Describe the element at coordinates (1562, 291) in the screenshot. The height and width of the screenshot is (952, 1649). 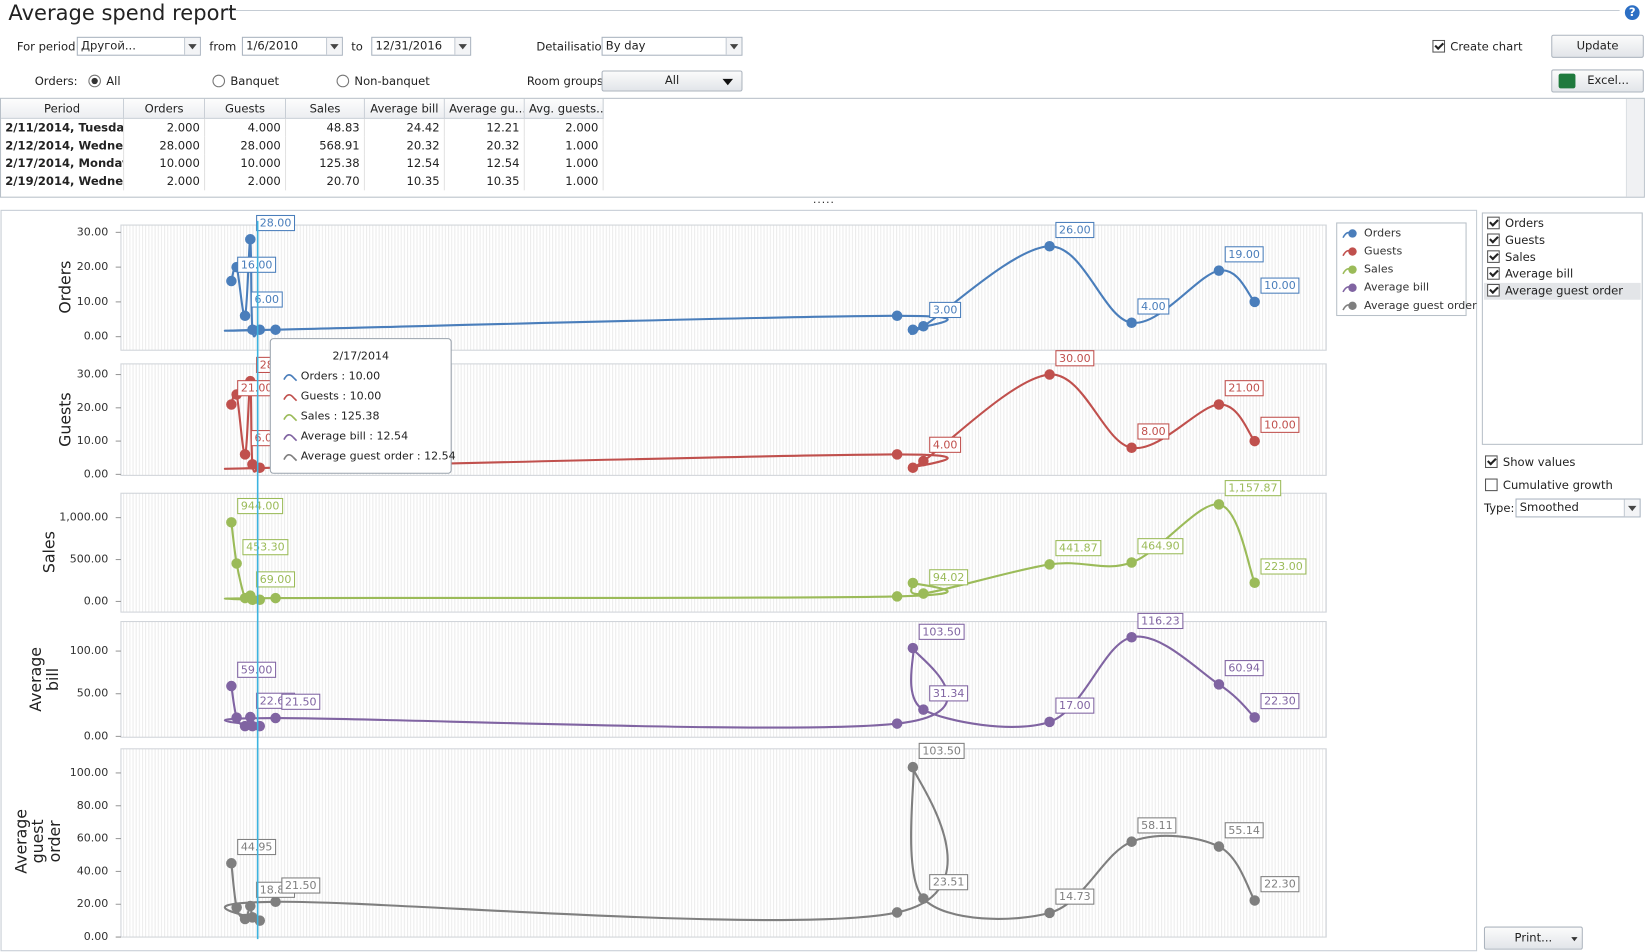
I see `series-toggle: Average guest order` at that location.